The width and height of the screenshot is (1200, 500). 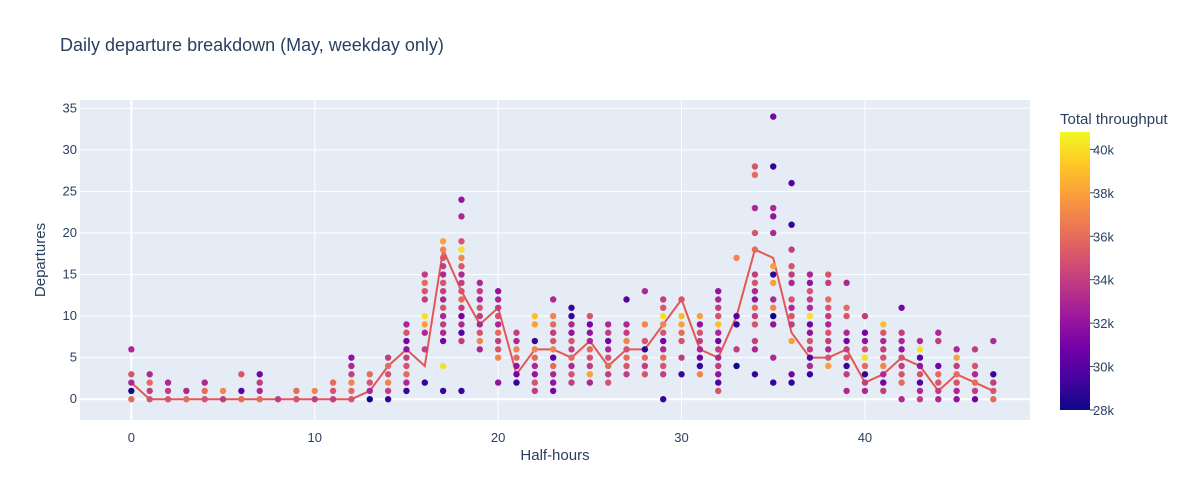 I want to click on colorbar-tick-labels: 28k 30k 32k 34k 36k 38k 40k, so click(x=1102, y=280).